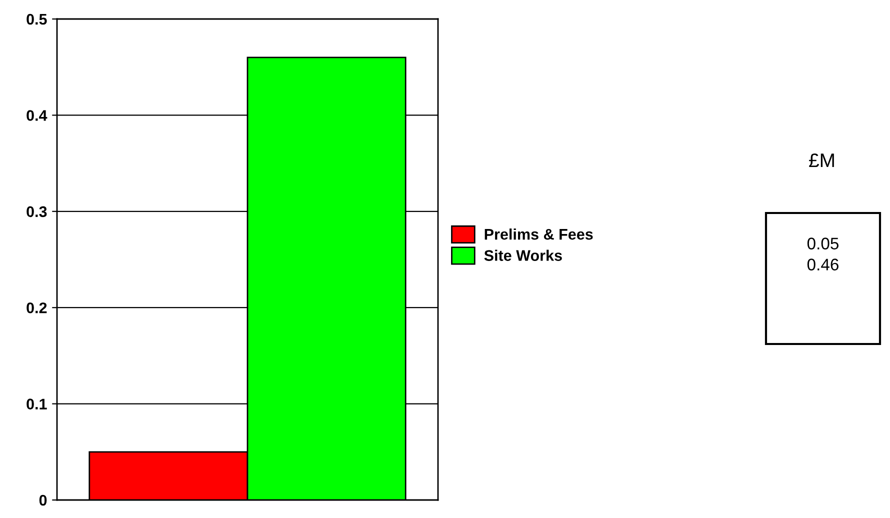 The width and height of the screenshot is (890, 518). What do you see at coordinates (36, 404) in the screenshot?
I see `y-tick-label: 0.1` at bounding box center [36, 404].